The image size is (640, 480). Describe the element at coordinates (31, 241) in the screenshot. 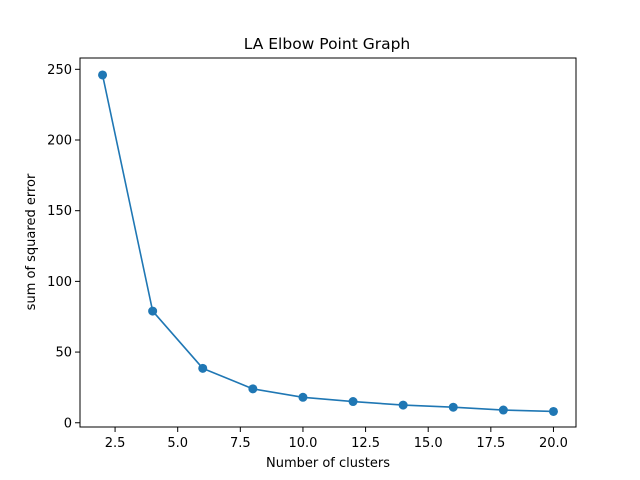

I see `y-axis-label: sum of squared error` at that location.